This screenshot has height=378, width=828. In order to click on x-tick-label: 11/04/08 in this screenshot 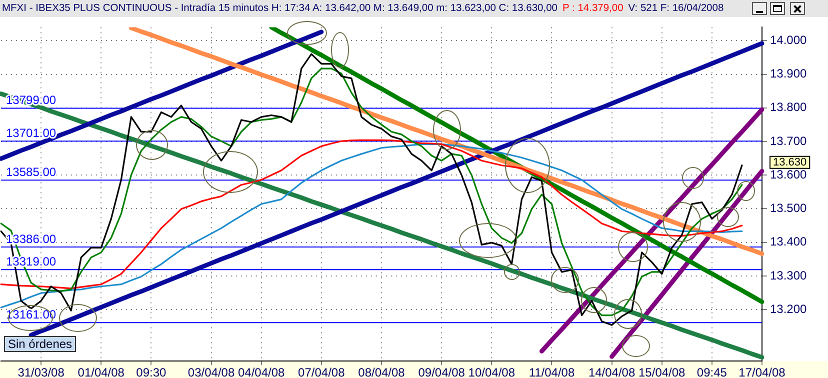, I will do `click(551, 372)`.